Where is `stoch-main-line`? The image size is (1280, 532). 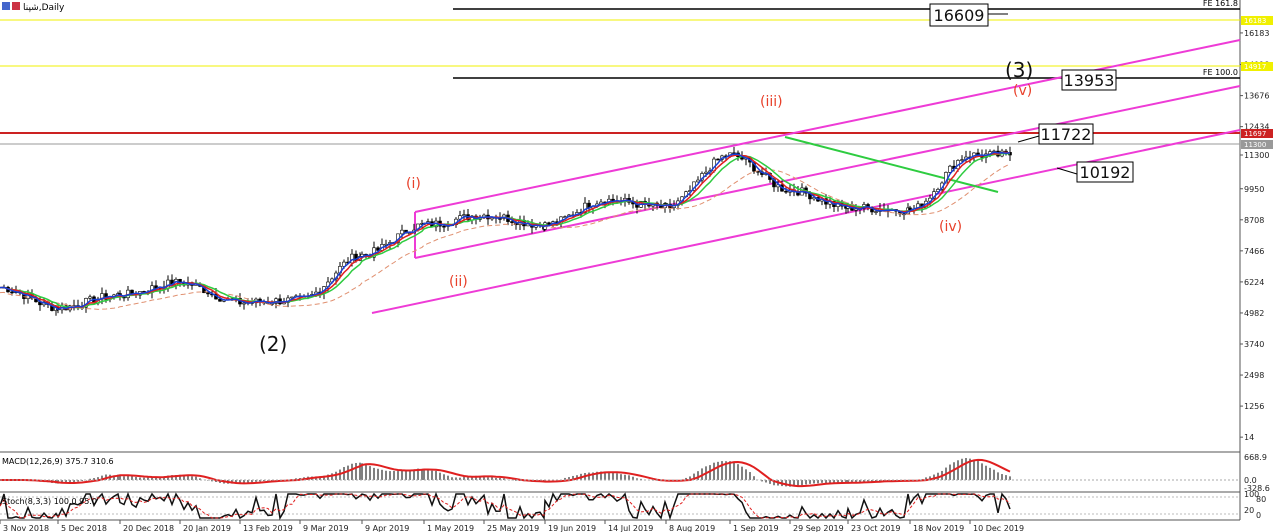
stoch-main-line is located at coordinates (505, 506).